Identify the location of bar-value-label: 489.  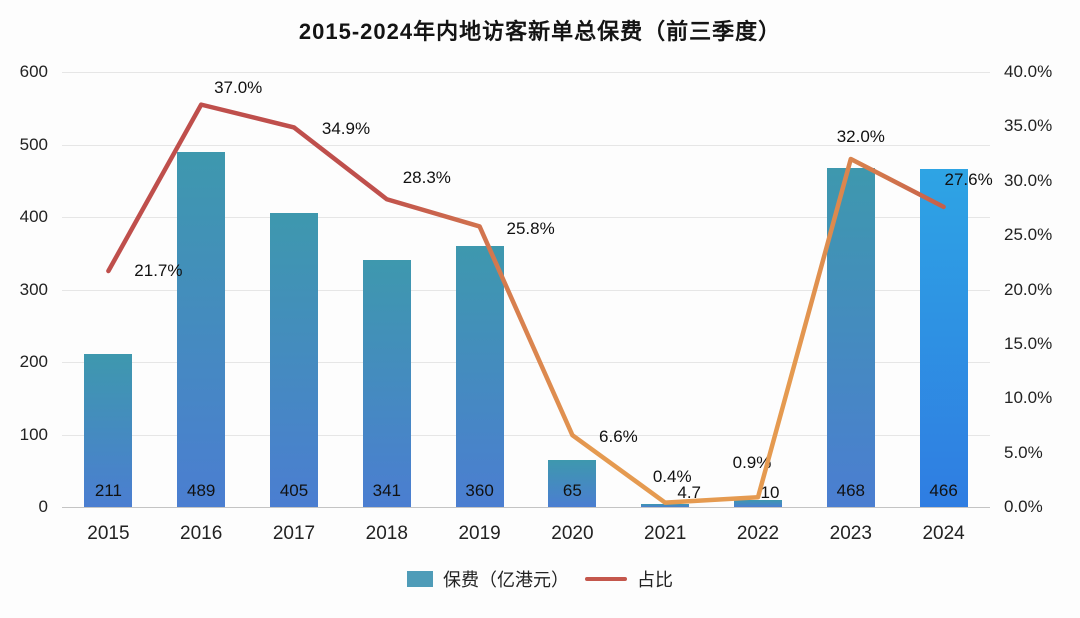
(201, 490).